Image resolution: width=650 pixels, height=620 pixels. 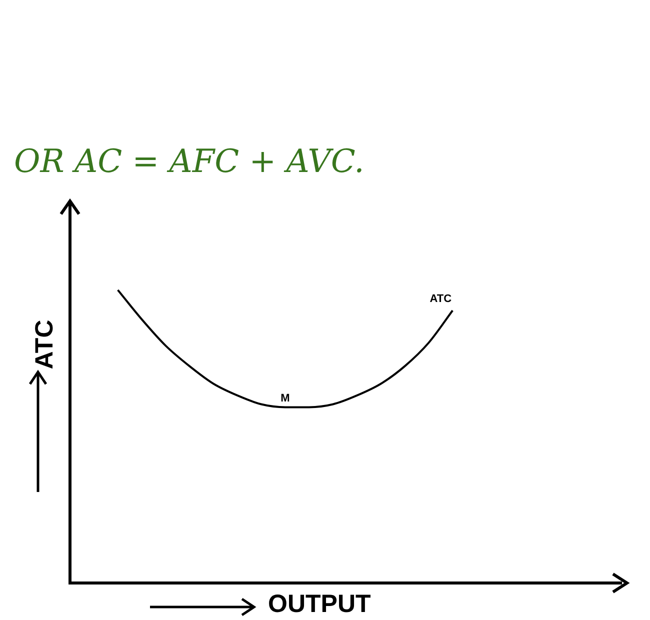 I want to click on y-axis-title: ATC, so click(x=45, y=345).